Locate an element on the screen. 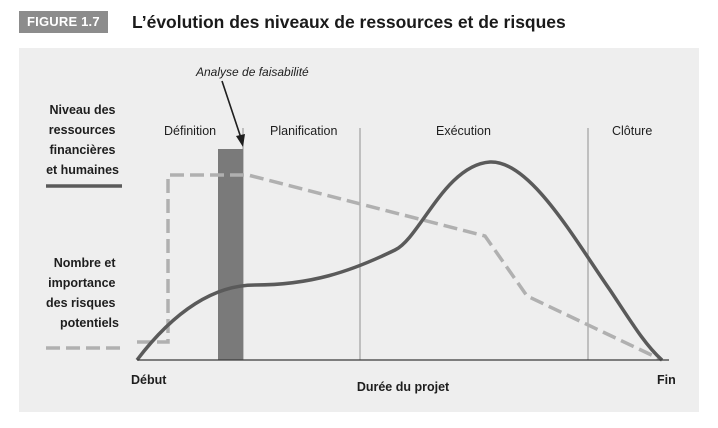 This screenshot has width=718, height=428. risks-label-line-2: importance is located at coordinates (81, 283).